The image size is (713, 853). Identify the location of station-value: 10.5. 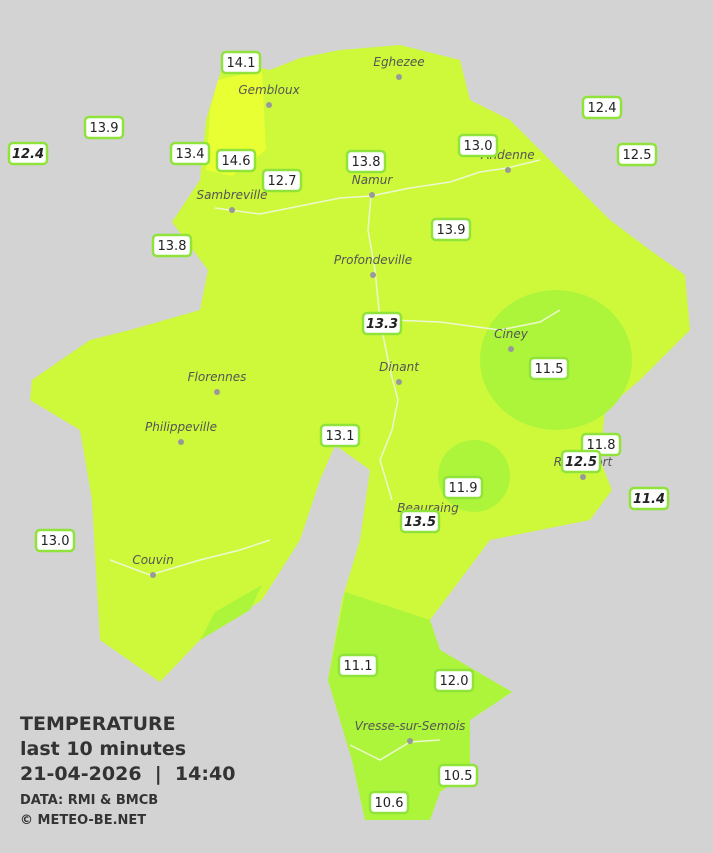
(458, 776).